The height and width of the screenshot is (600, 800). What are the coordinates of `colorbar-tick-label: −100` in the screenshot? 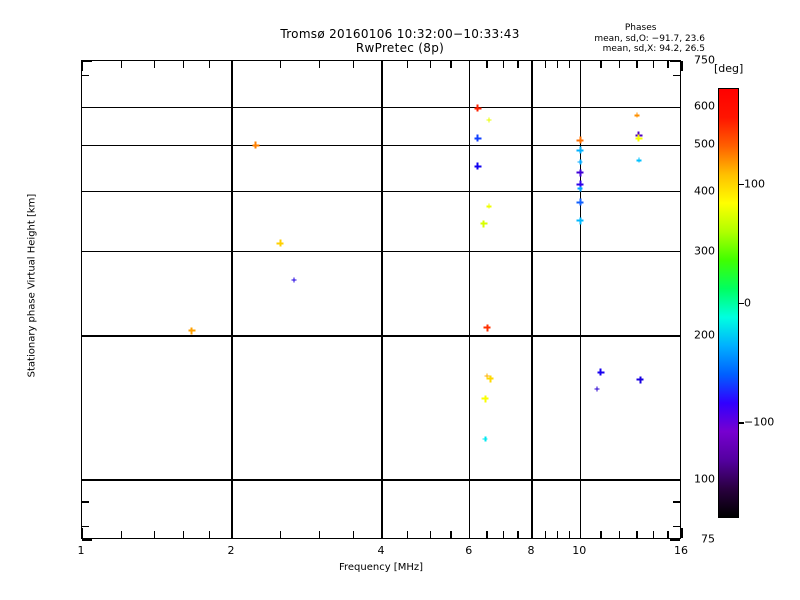 It's located at (759, 422).